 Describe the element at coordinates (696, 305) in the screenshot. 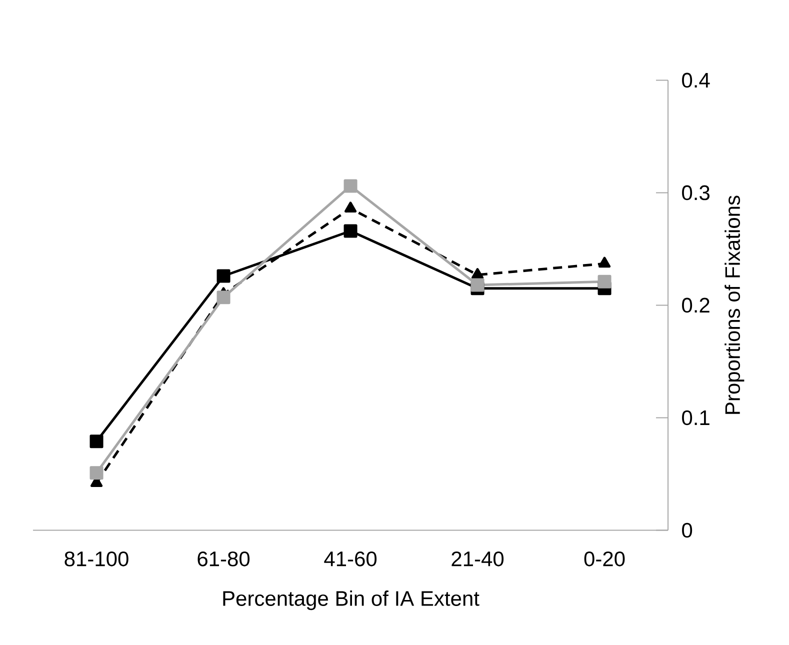

I see `y-tick-label: 0.2` at that location.